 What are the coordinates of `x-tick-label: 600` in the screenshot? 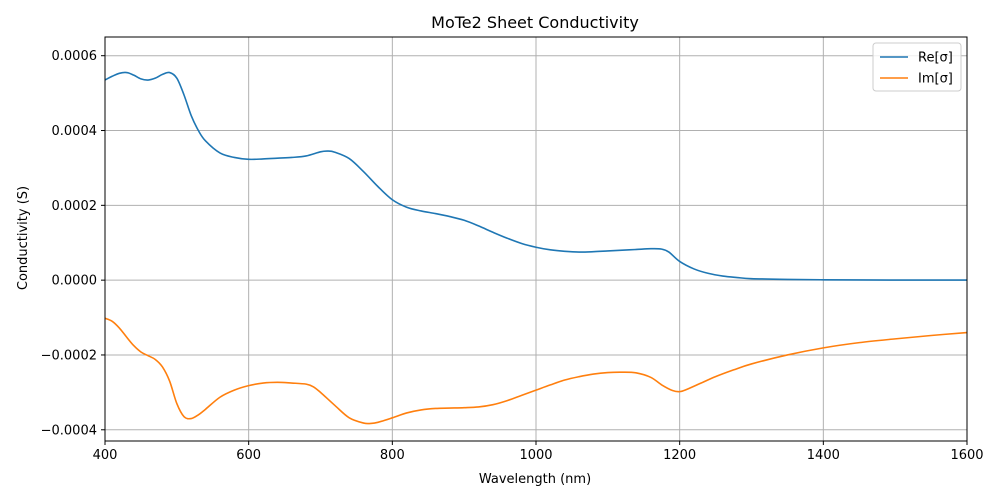 It's located at (248, 455).